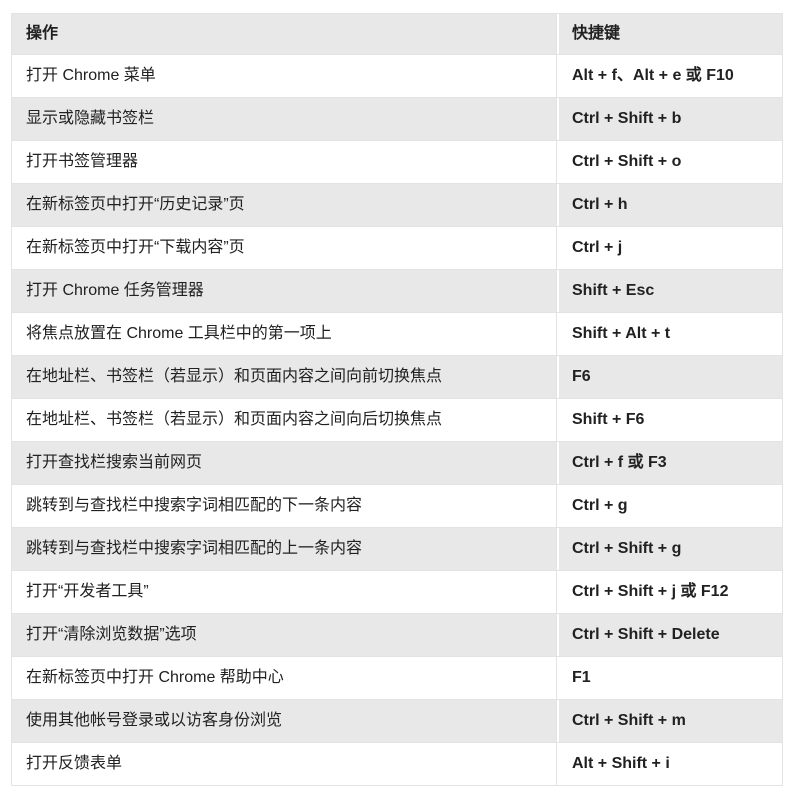  What do you see at coordinates (284, 334) in the screenshot?
I see `action-cell: 将焦点放置在 Chrome 工具栏中的第一项上` at bounding box center [284, 334].